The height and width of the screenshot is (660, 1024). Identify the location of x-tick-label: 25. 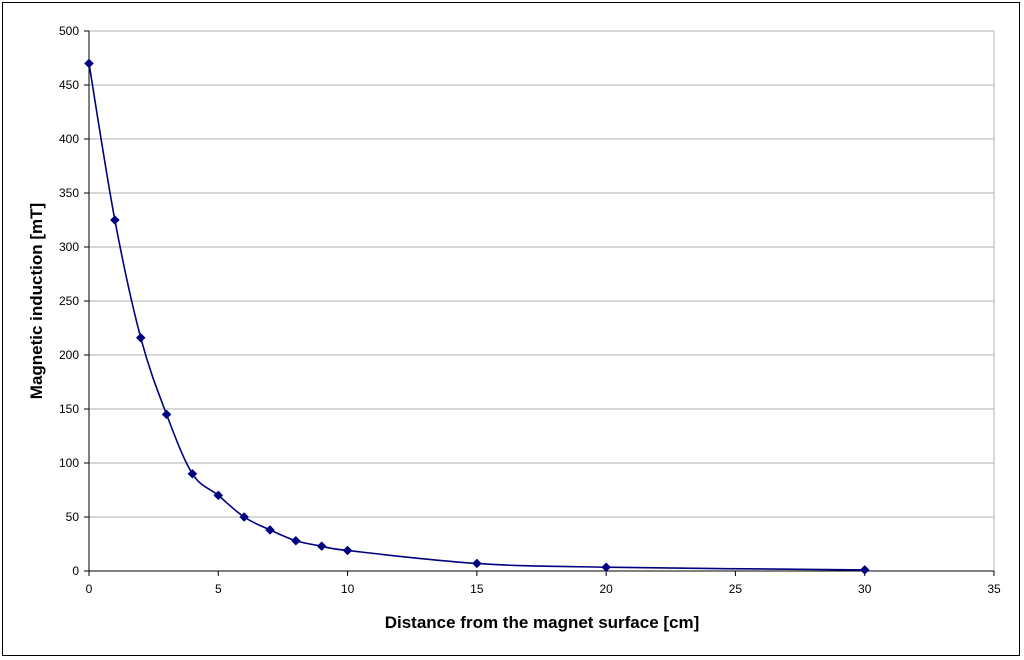
(736, 589).